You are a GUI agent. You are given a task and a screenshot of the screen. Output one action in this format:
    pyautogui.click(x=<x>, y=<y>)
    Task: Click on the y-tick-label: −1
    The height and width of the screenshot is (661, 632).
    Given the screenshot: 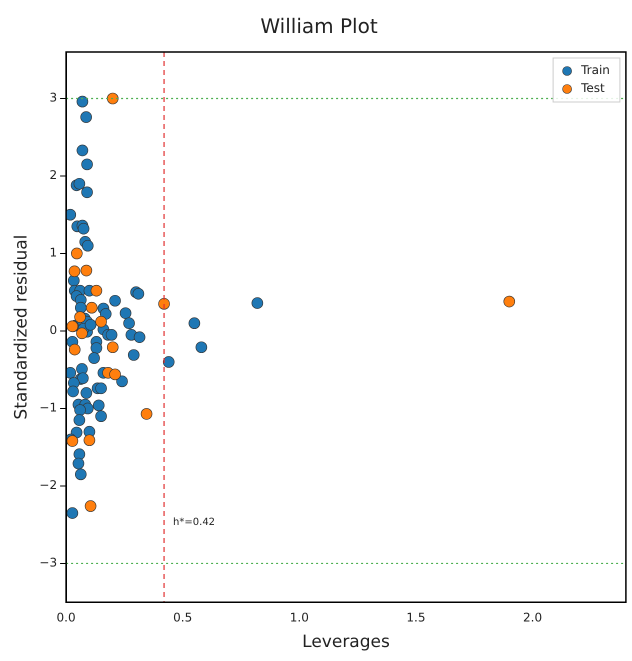 What is the action you would take?
    pyautogui.click(x=48, y=407)
    